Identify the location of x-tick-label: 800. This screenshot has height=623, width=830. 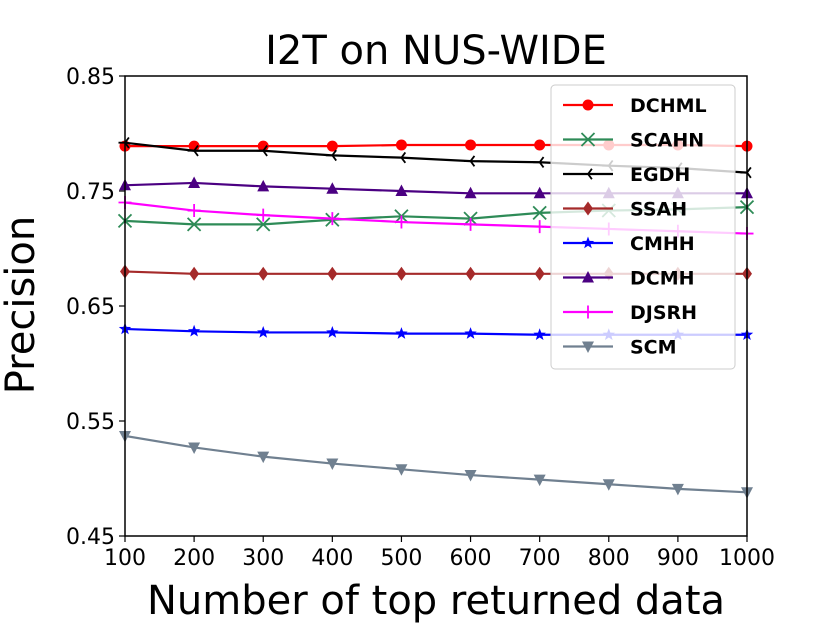
(609, 558).